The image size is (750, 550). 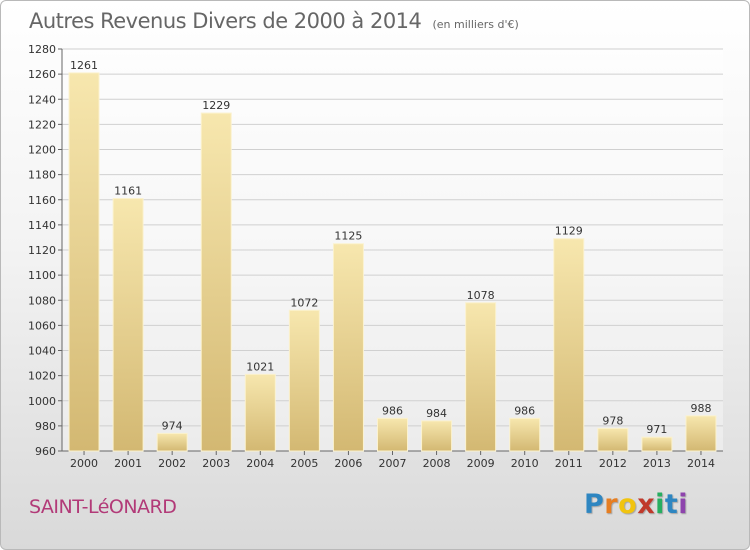 I want to click on bar-value-label: 1072, so click(x=304, y=302).